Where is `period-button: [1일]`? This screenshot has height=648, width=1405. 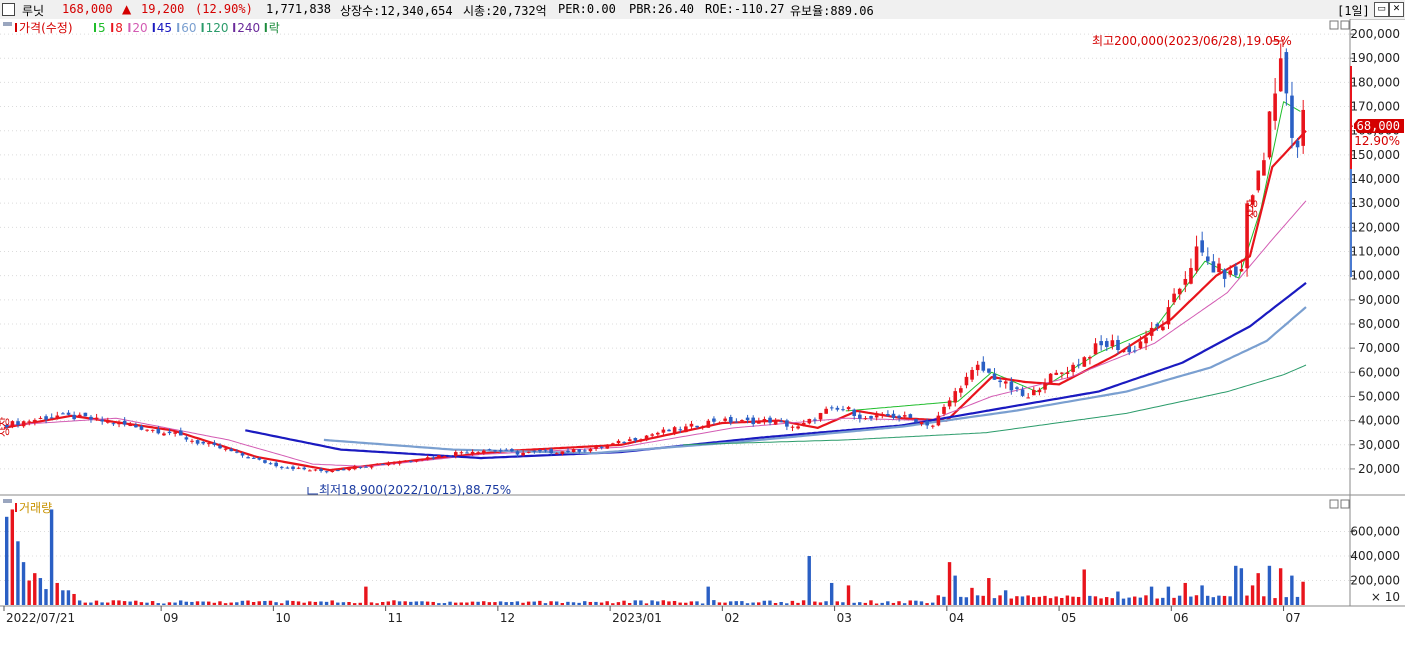
period-button: [1일] is located at coordinates (1353, 11).